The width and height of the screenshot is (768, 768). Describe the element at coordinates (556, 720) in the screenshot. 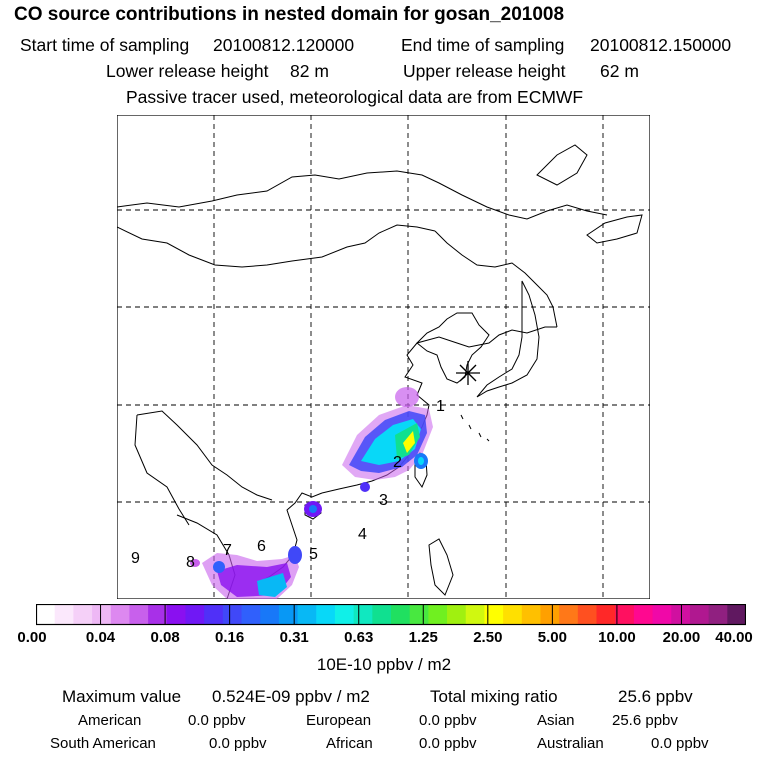

I see `asian-label: Asian` at that location.